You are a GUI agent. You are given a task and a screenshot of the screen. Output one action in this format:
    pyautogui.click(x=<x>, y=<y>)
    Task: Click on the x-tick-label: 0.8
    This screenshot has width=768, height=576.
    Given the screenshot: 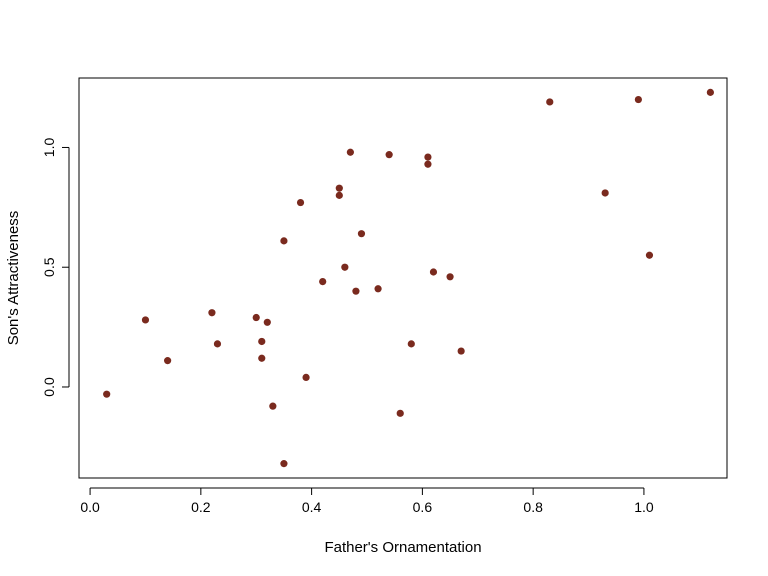 What is the action you would take?
    pyautogui.click(x=533, y=507)
    